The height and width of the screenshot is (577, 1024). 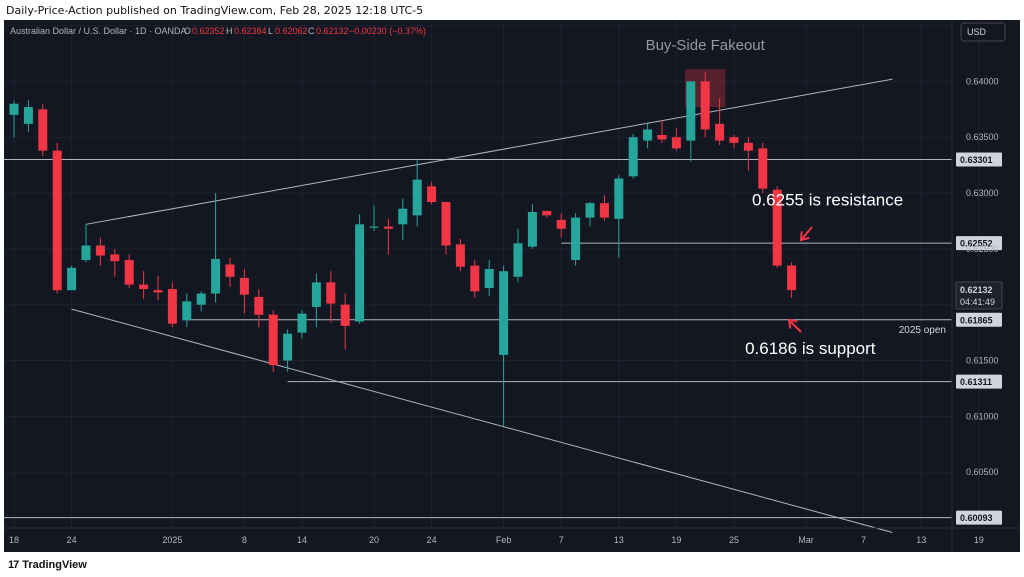 I want to click on time-tick-label: 13, so click(x=921, y=540).